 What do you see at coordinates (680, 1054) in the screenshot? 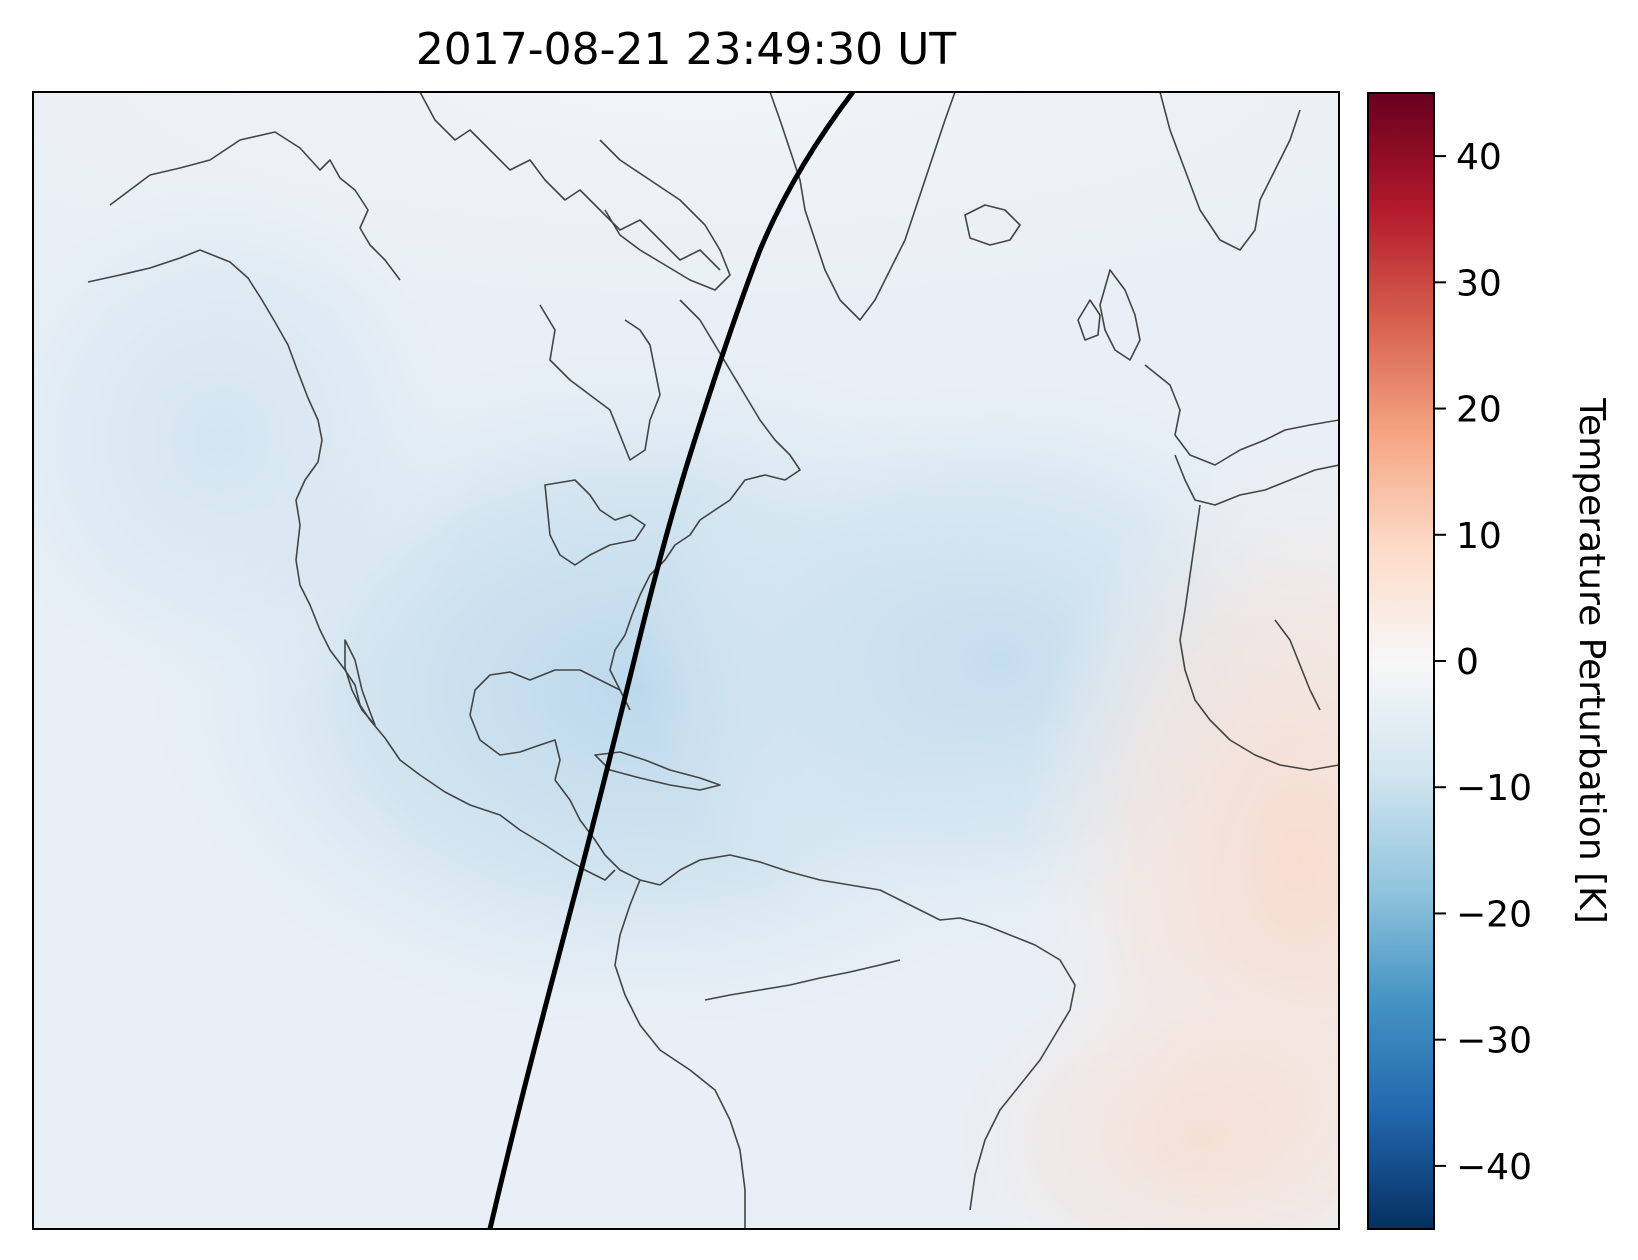
I see `coastline-south-america-west` at bounding box center [680, 1054].